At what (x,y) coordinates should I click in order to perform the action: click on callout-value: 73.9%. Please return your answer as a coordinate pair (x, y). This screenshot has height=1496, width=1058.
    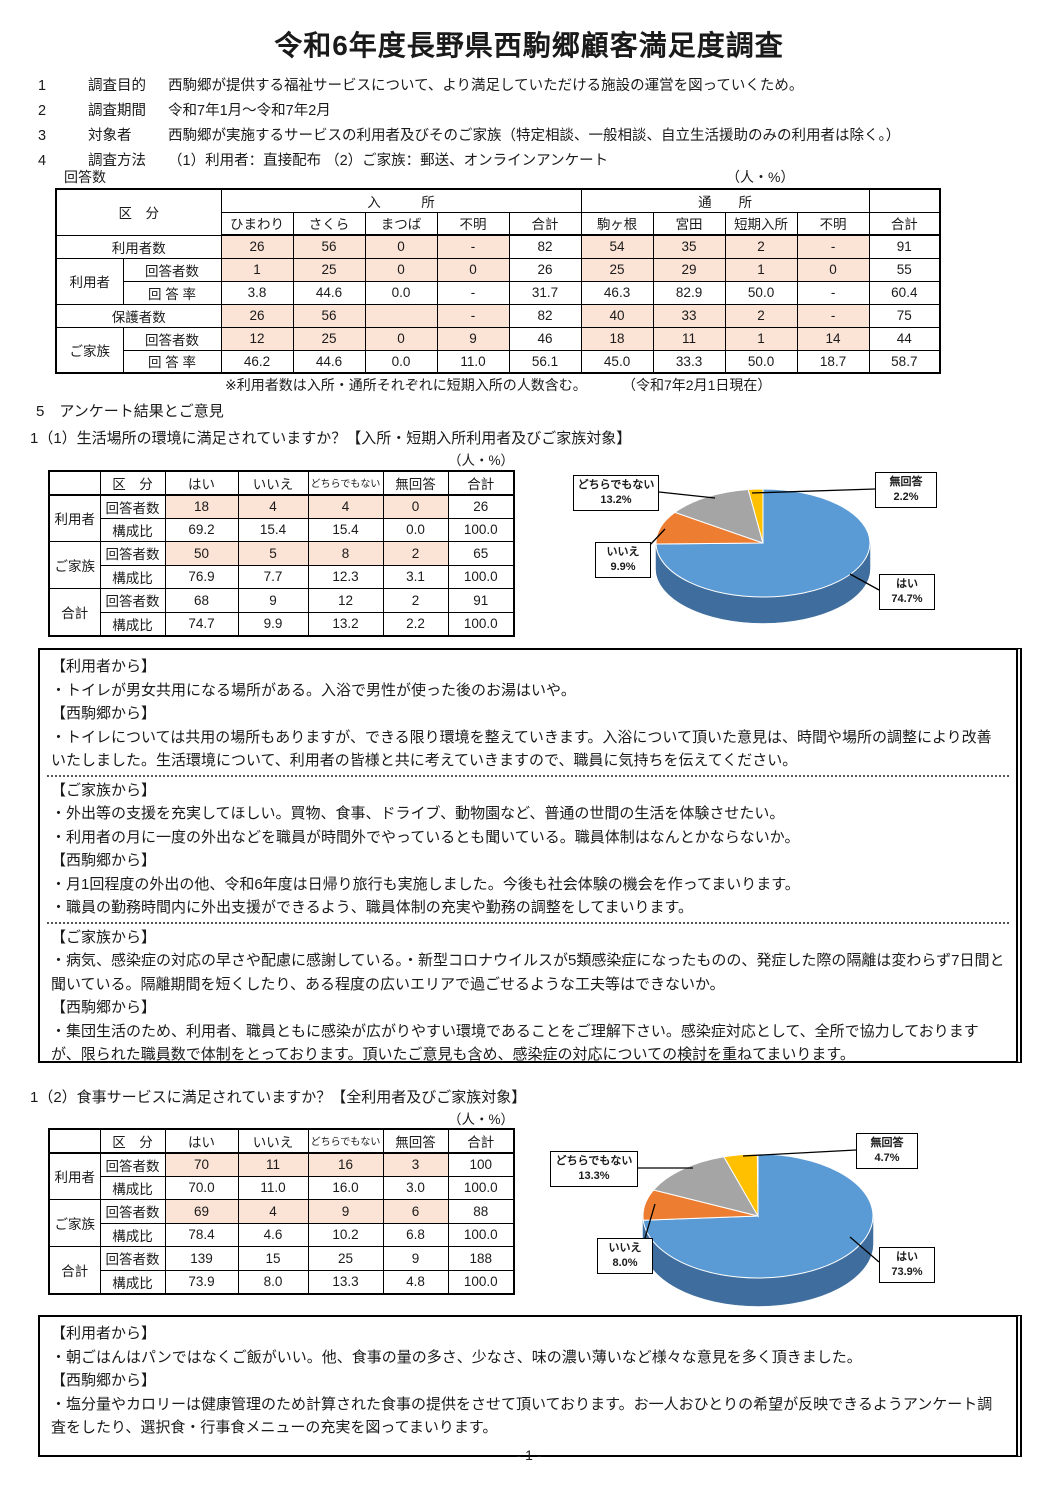
    Looking at the image, I should click on (907, 1272).